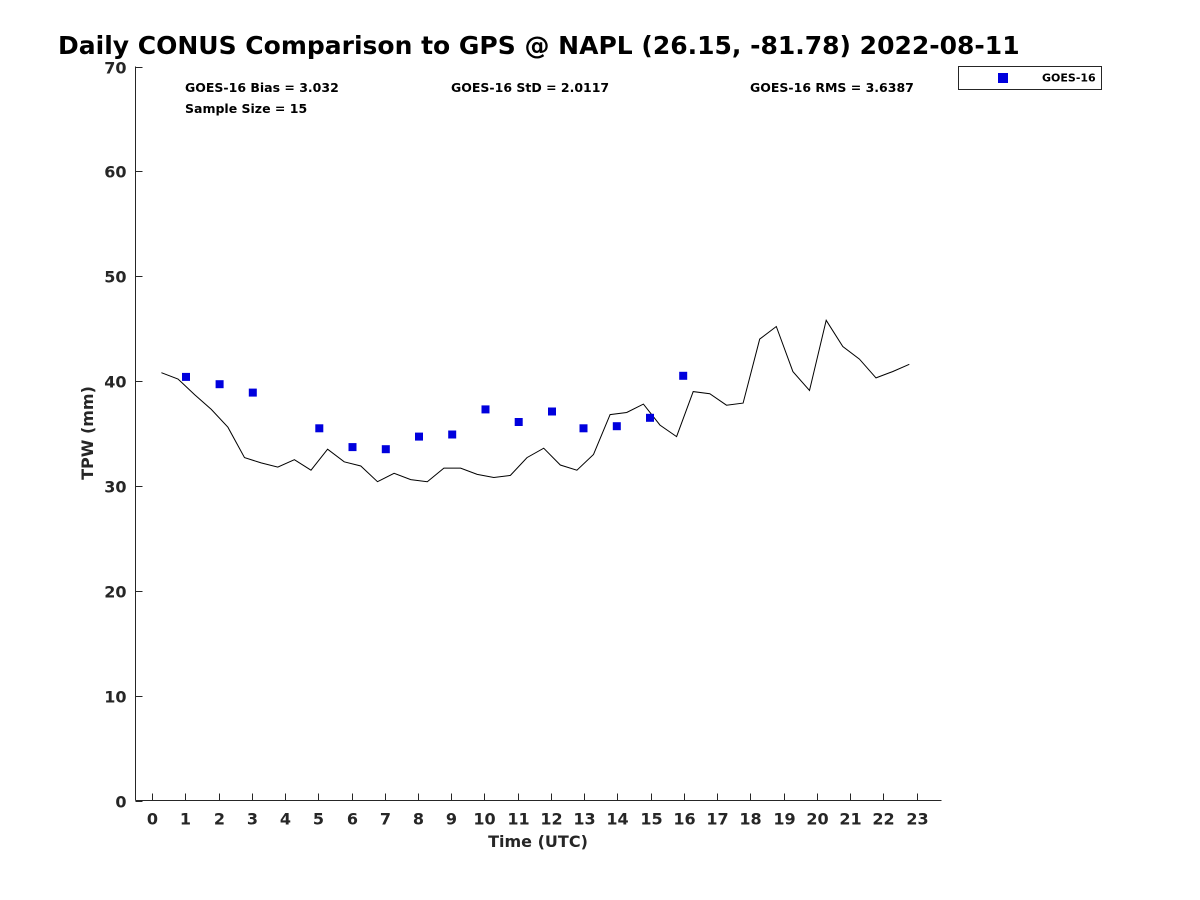 Image resolution: width=1200 pixels, height=900 pixels. Describe the element at coordinates (917, 819) in the screenshot. I see `x-tick-label: 23` at that location.